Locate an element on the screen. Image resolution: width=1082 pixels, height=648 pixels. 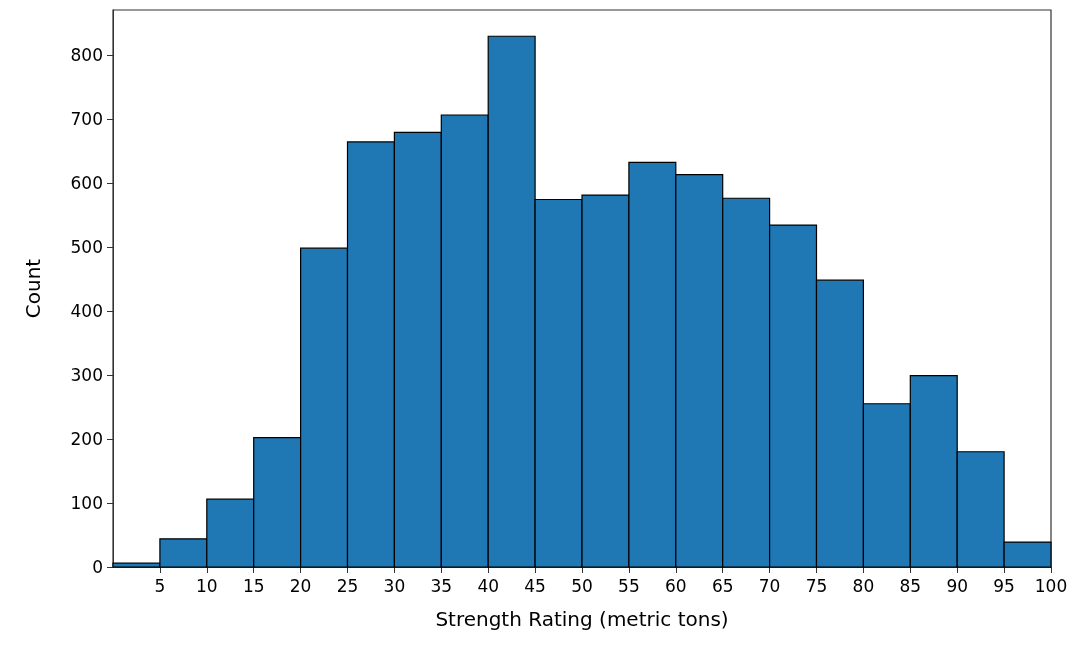
y-tick-label: 400 is located at coordinates (86, 310).